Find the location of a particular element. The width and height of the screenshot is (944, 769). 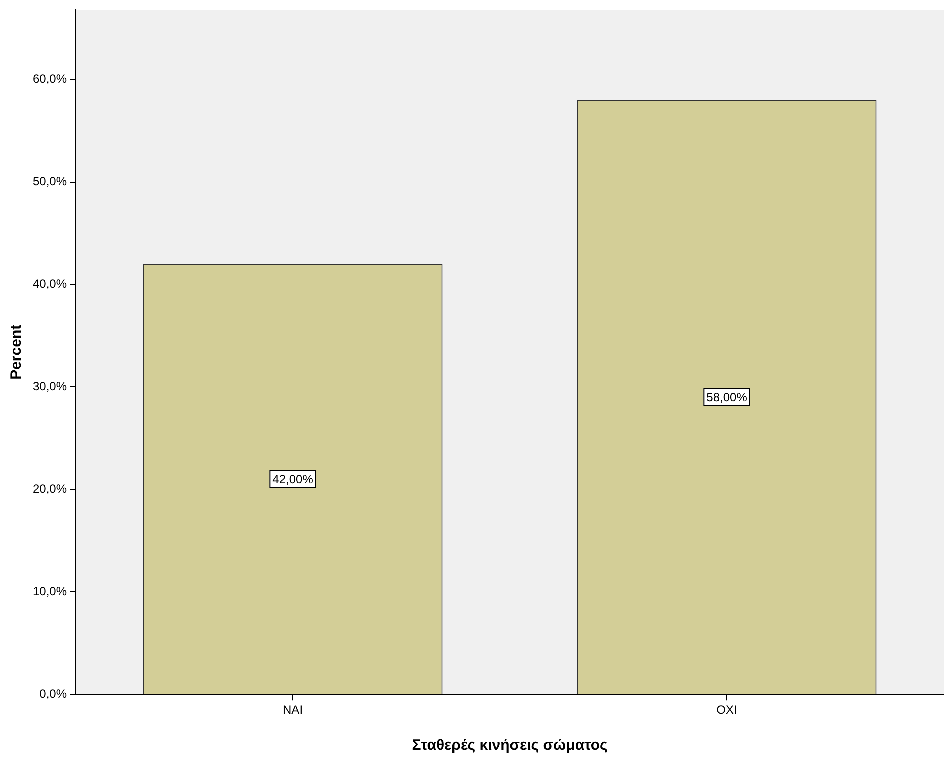

y-tick-label: 0,0% is located at coordinates (54, 693).